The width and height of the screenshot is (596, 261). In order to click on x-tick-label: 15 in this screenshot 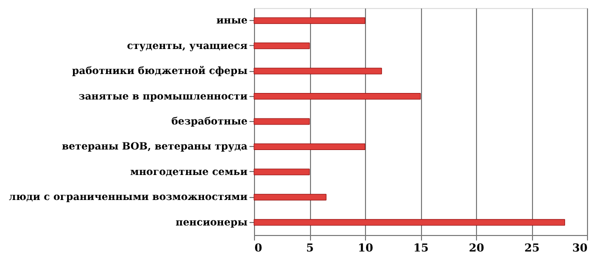, I will do `click(421, 248)`.